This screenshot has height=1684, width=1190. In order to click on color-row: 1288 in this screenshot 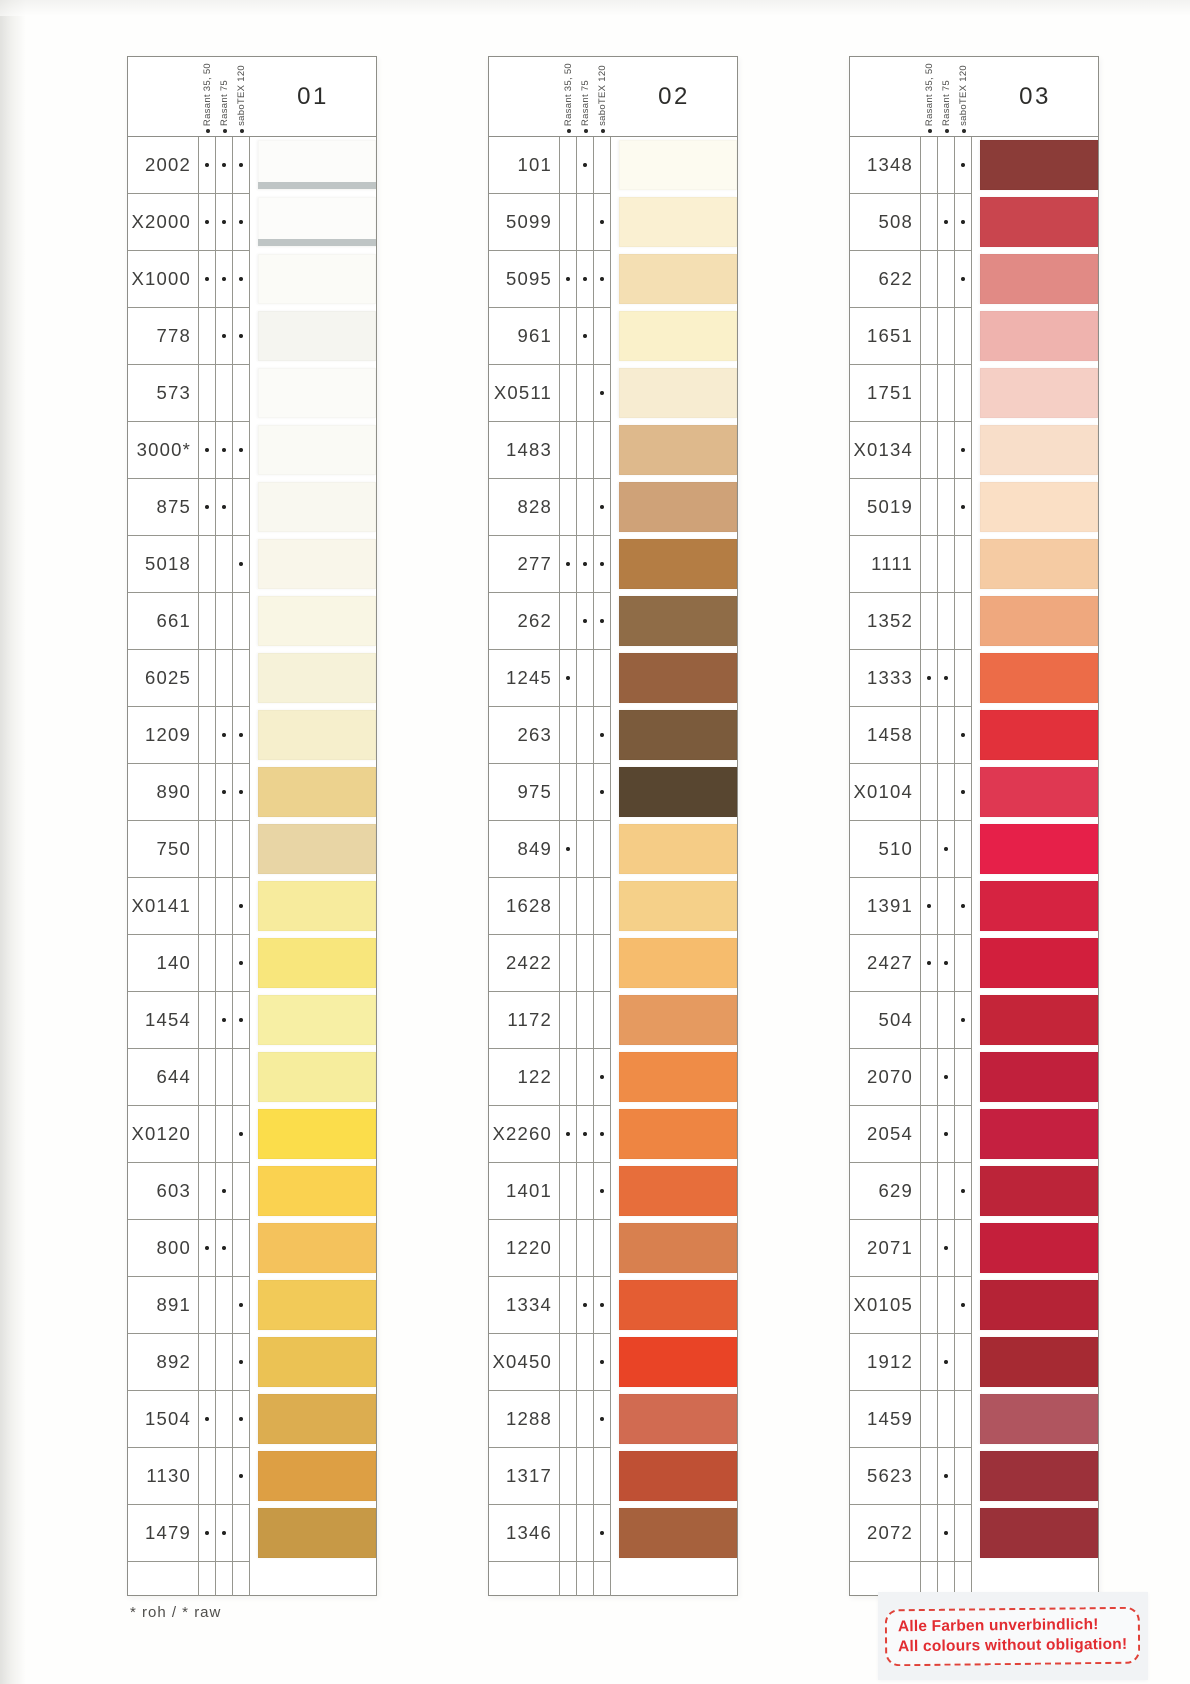, I will do `click(613, 1419)`.